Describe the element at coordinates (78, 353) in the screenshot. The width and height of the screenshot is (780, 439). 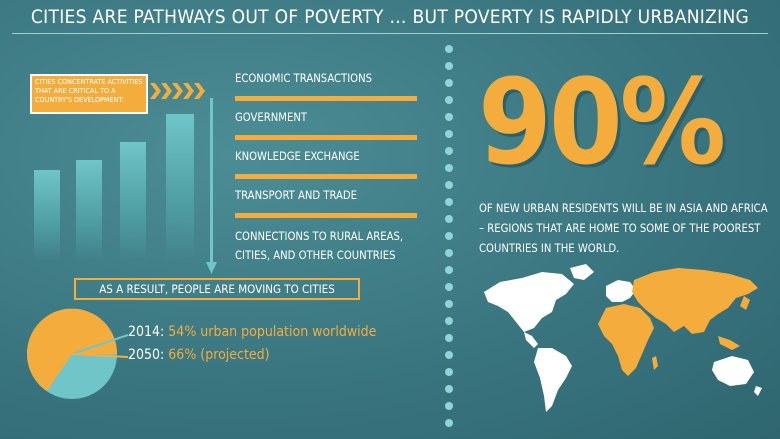
I see `urban-population-pie` at that location.